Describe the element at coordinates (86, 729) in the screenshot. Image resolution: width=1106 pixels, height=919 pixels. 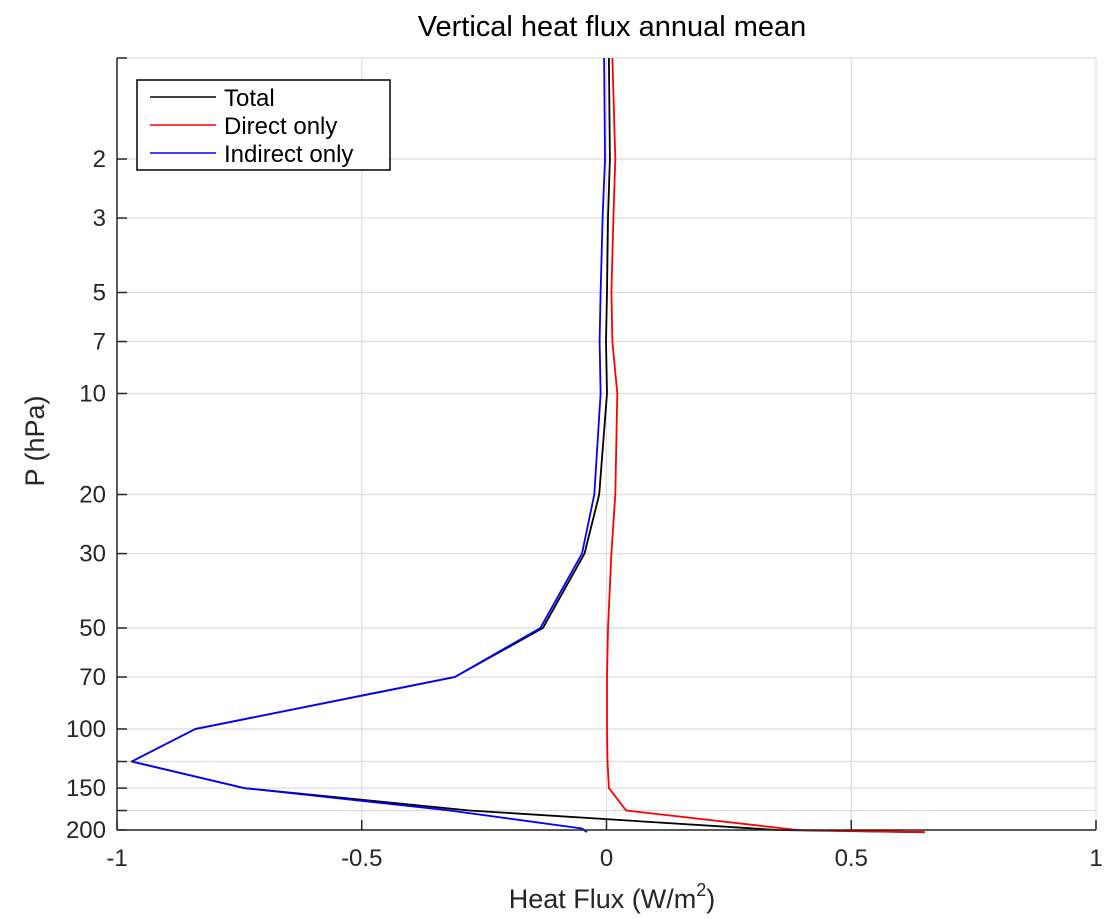
I see `y-tick-label: 100` at that location.